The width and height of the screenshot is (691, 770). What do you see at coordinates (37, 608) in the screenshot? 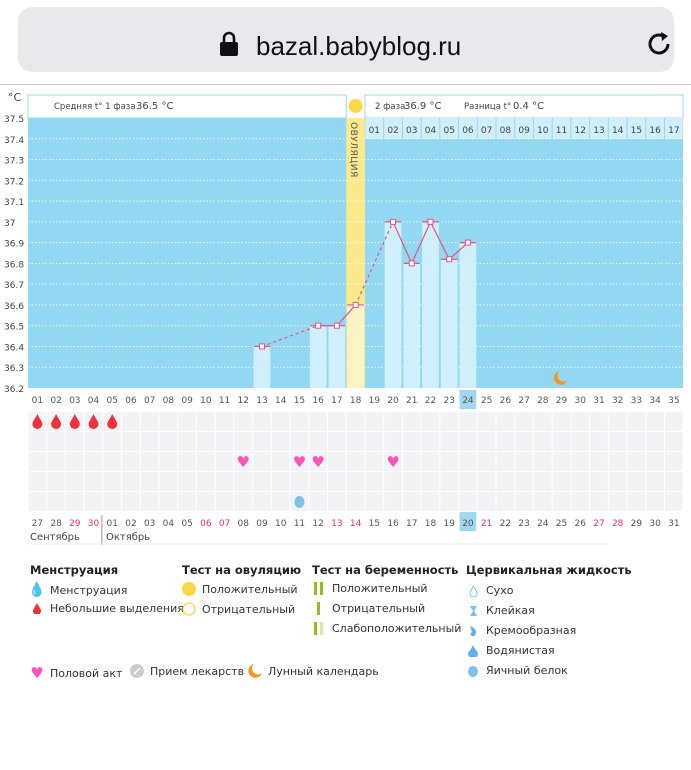
I see `small-drop-icon` at bounding box center [37, 608].